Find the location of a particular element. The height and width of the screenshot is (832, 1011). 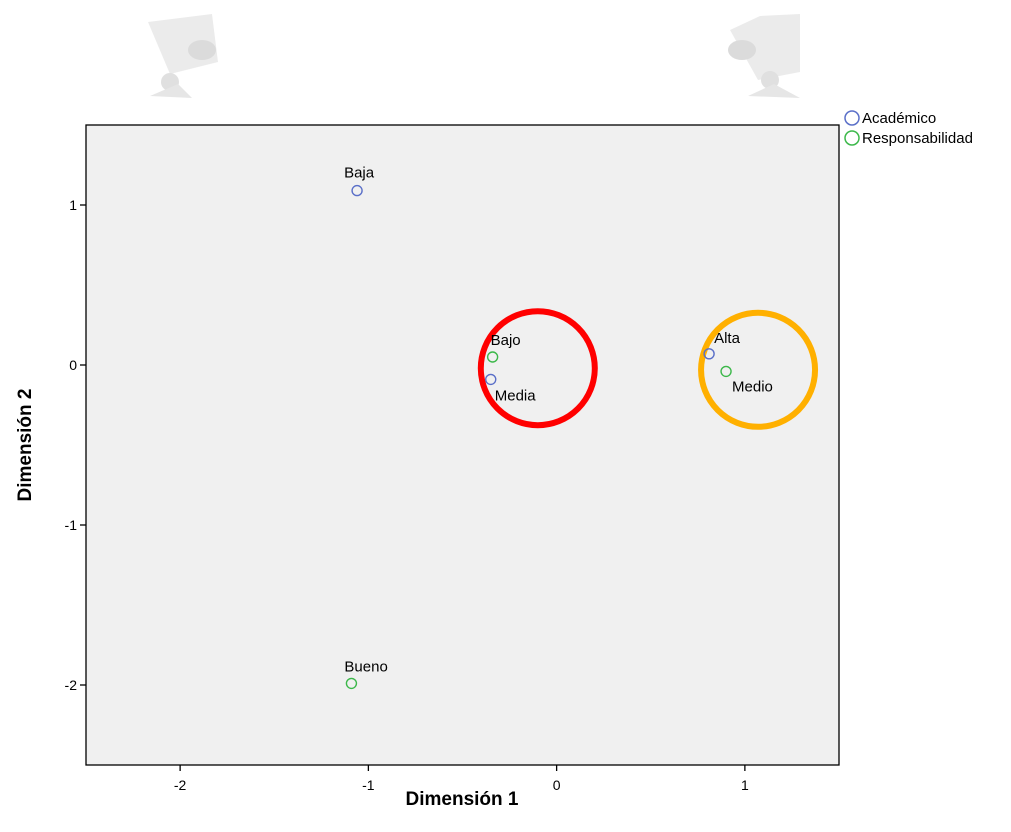

y-tick-label: 1 is located at coordinates (73, 205).